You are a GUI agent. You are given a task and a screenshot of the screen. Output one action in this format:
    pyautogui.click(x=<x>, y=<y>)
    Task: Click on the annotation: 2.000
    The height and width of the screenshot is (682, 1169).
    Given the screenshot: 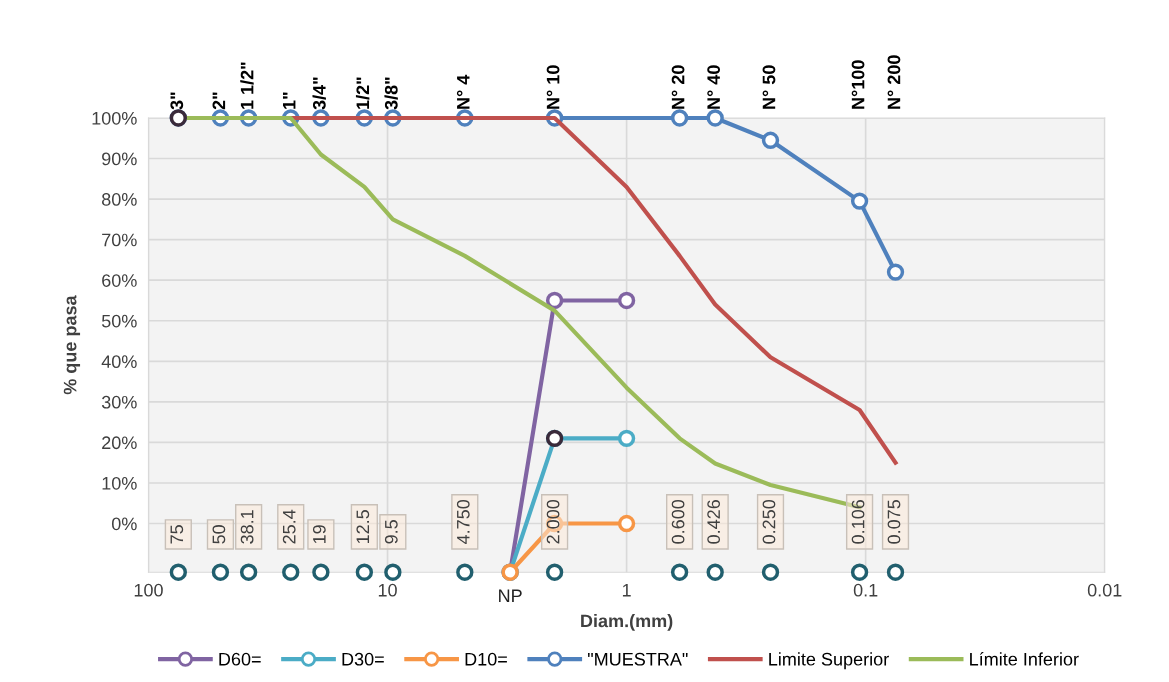 What is the action you would take?
    pyautogui.click(x=553, y=521)
    